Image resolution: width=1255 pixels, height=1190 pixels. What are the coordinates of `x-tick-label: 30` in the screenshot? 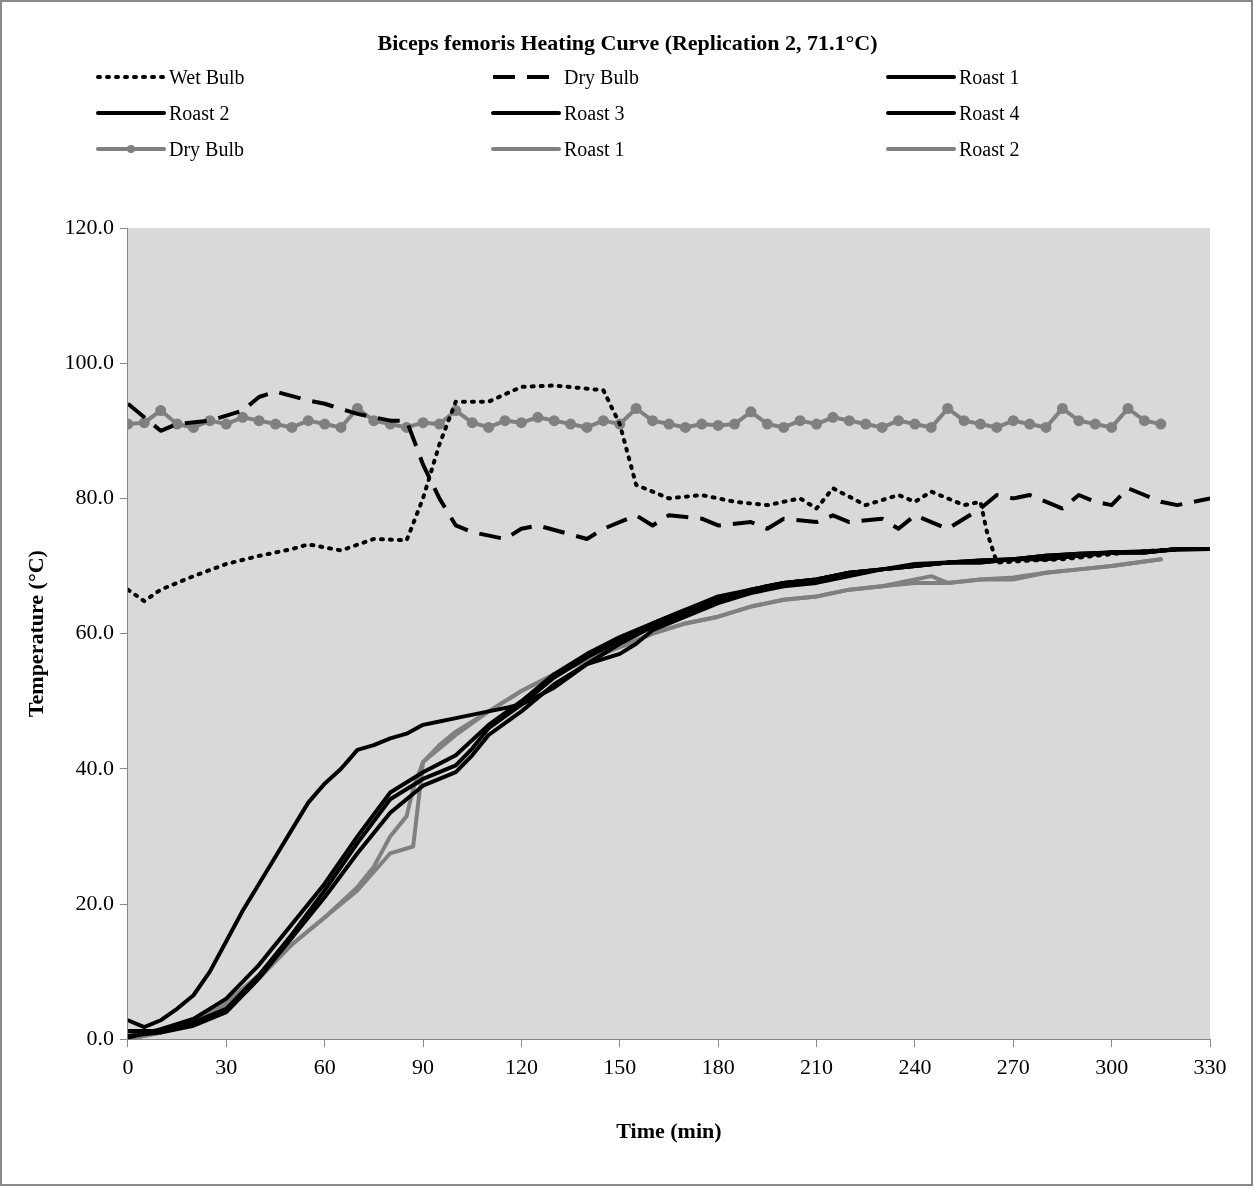 It's located at (226, 1067).